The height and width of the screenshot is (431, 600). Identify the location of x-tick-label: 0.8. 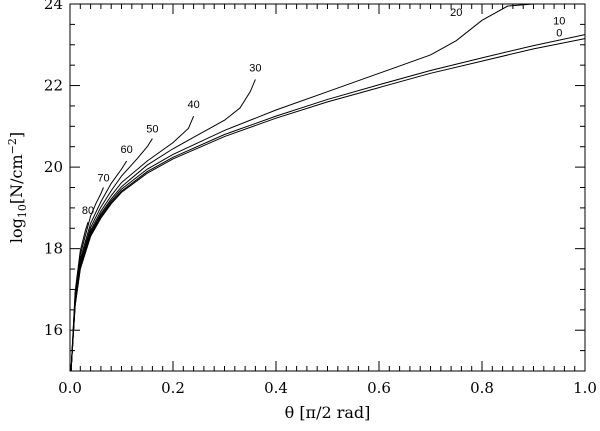
(482, 388).